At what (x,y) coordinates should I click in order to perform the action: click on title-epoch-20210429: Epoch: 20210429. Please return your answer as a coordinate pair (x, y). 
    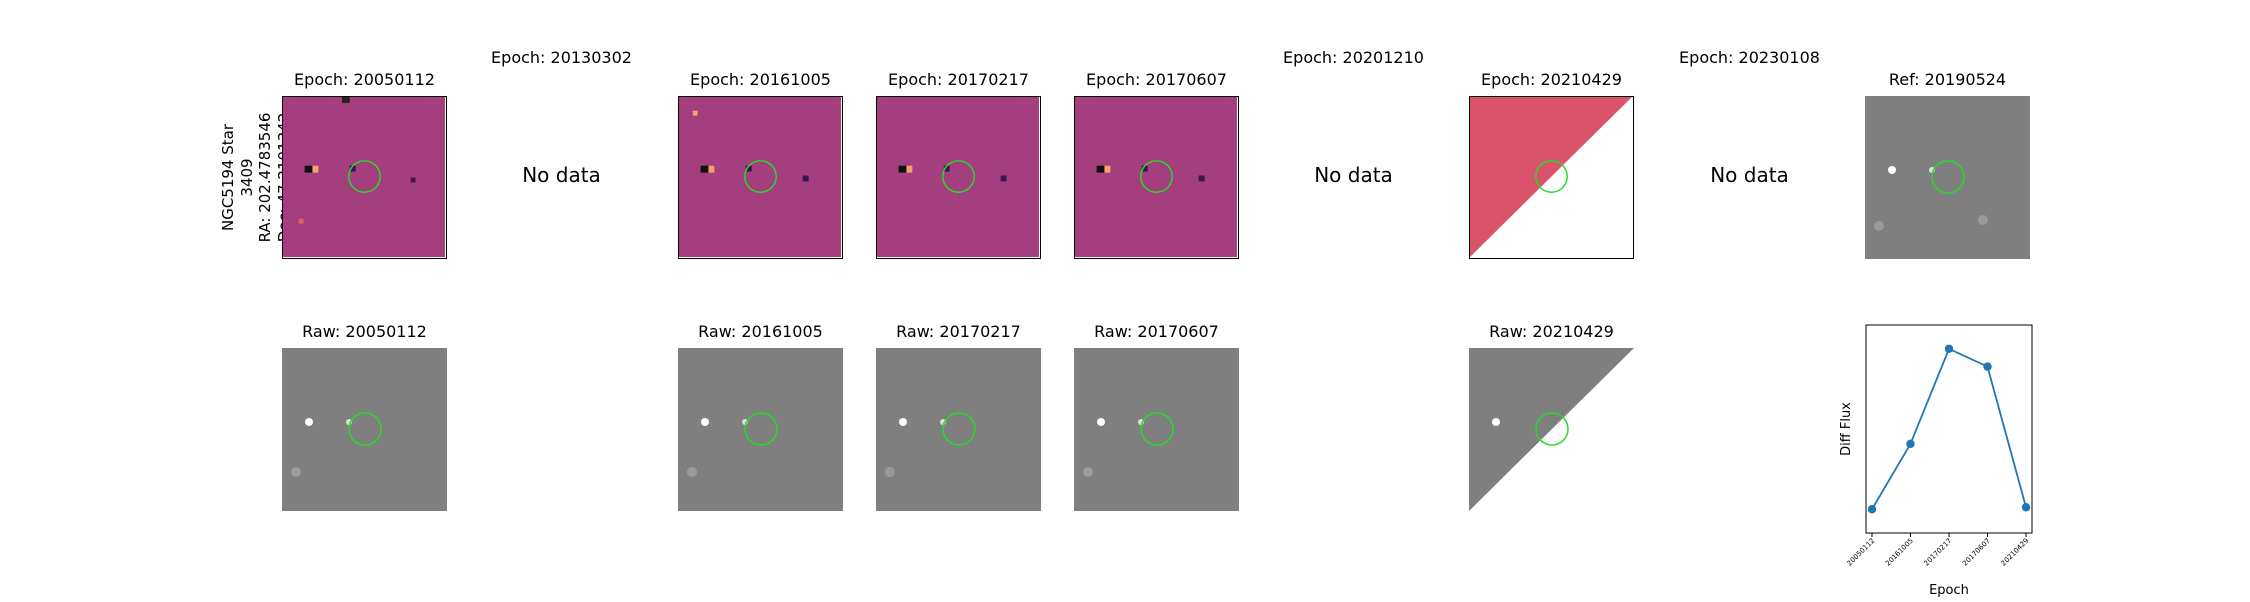
    Looking at the image, I should click on (1551, 79).